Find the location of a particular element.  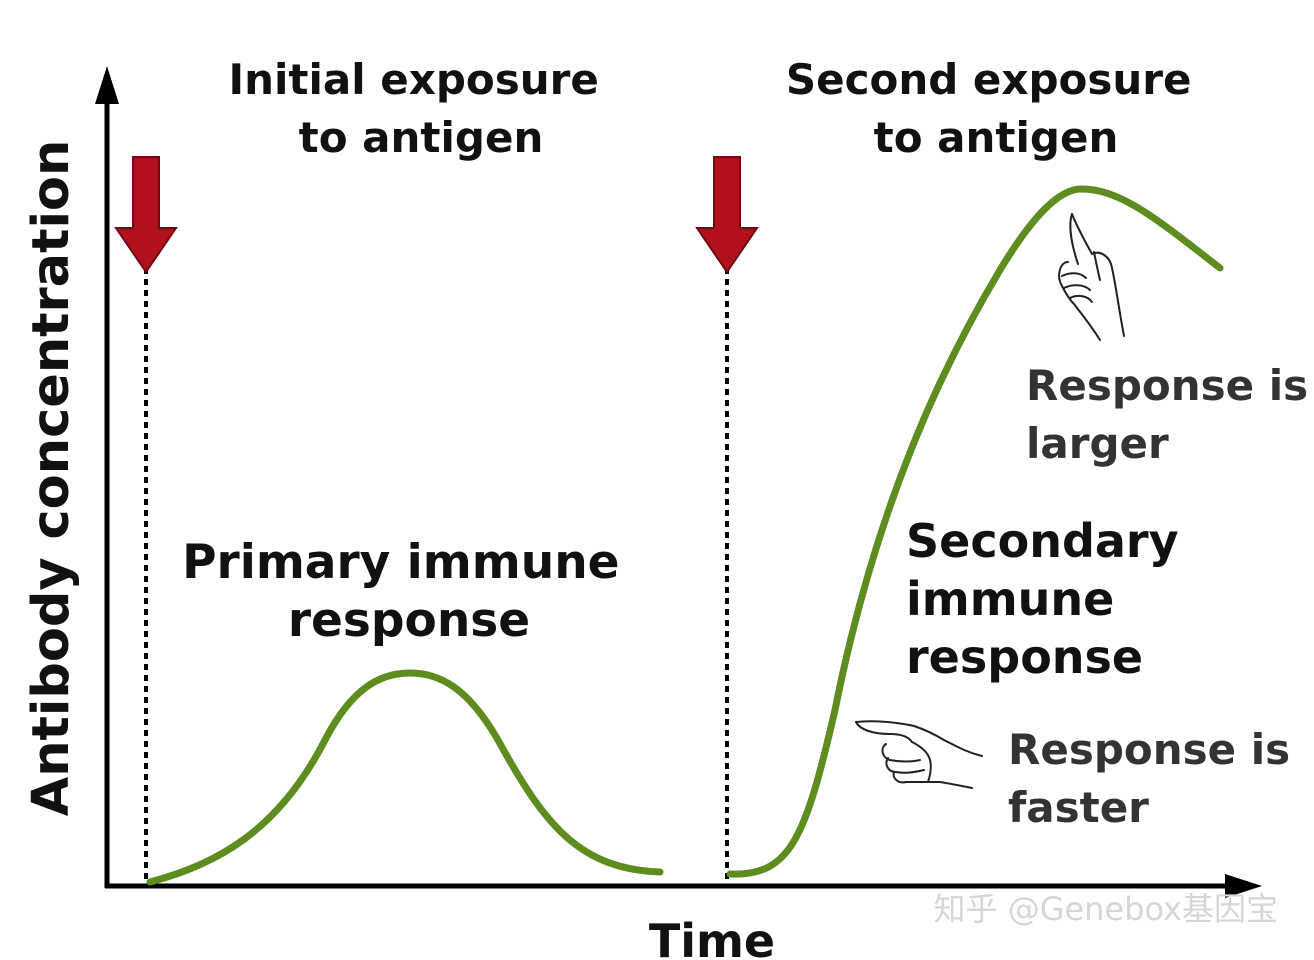

hand-pointing-up-icon is located at coordinates (1091, 277).